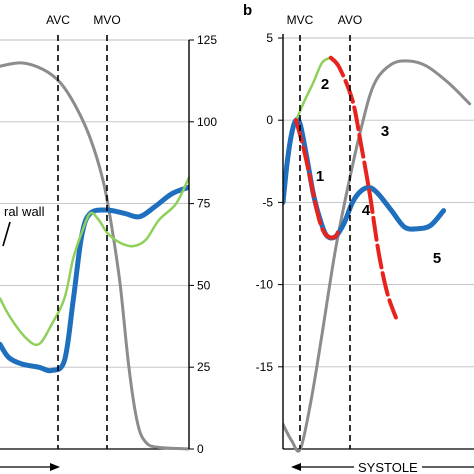 Image resolution: width=474 pixels, height=474 pixels. I want to click on lateral-wall-pointer, so click(6, 234).